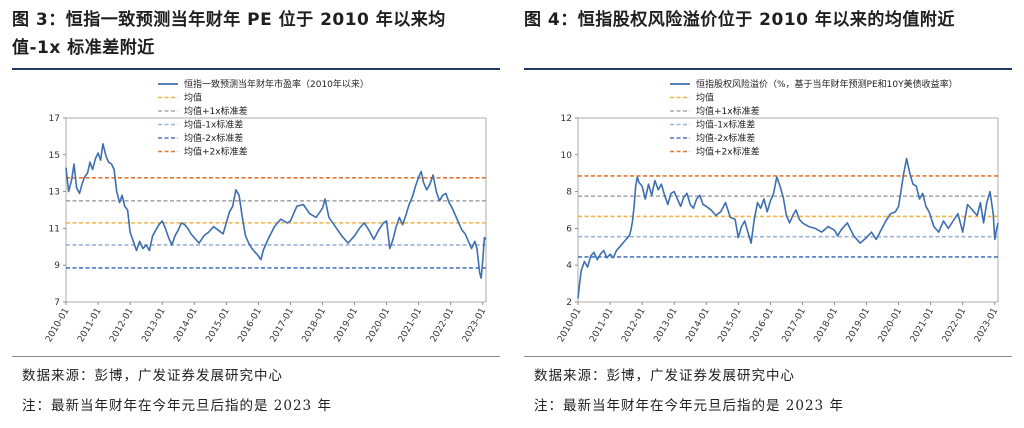 Image resolution: width=1024 pixels, height=428 pixels. I want to click on figure-3-remark-note: 注：最新当年财年在今年元旦后指的是 2023 年, so click(177, 406).